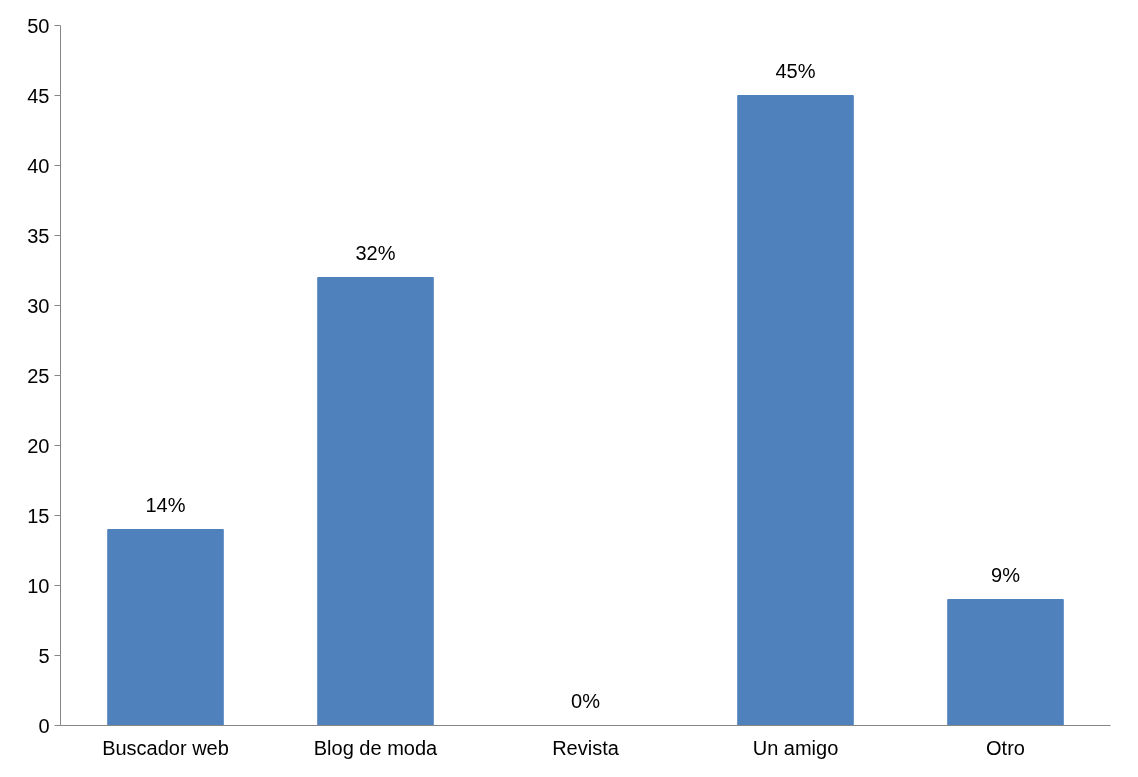 Image resolution: width=1138 pixels, height=777 pixels. Describe the element at coordinates (38, 515) in the screenshot. I see `y-tick-label: 15` at that location.